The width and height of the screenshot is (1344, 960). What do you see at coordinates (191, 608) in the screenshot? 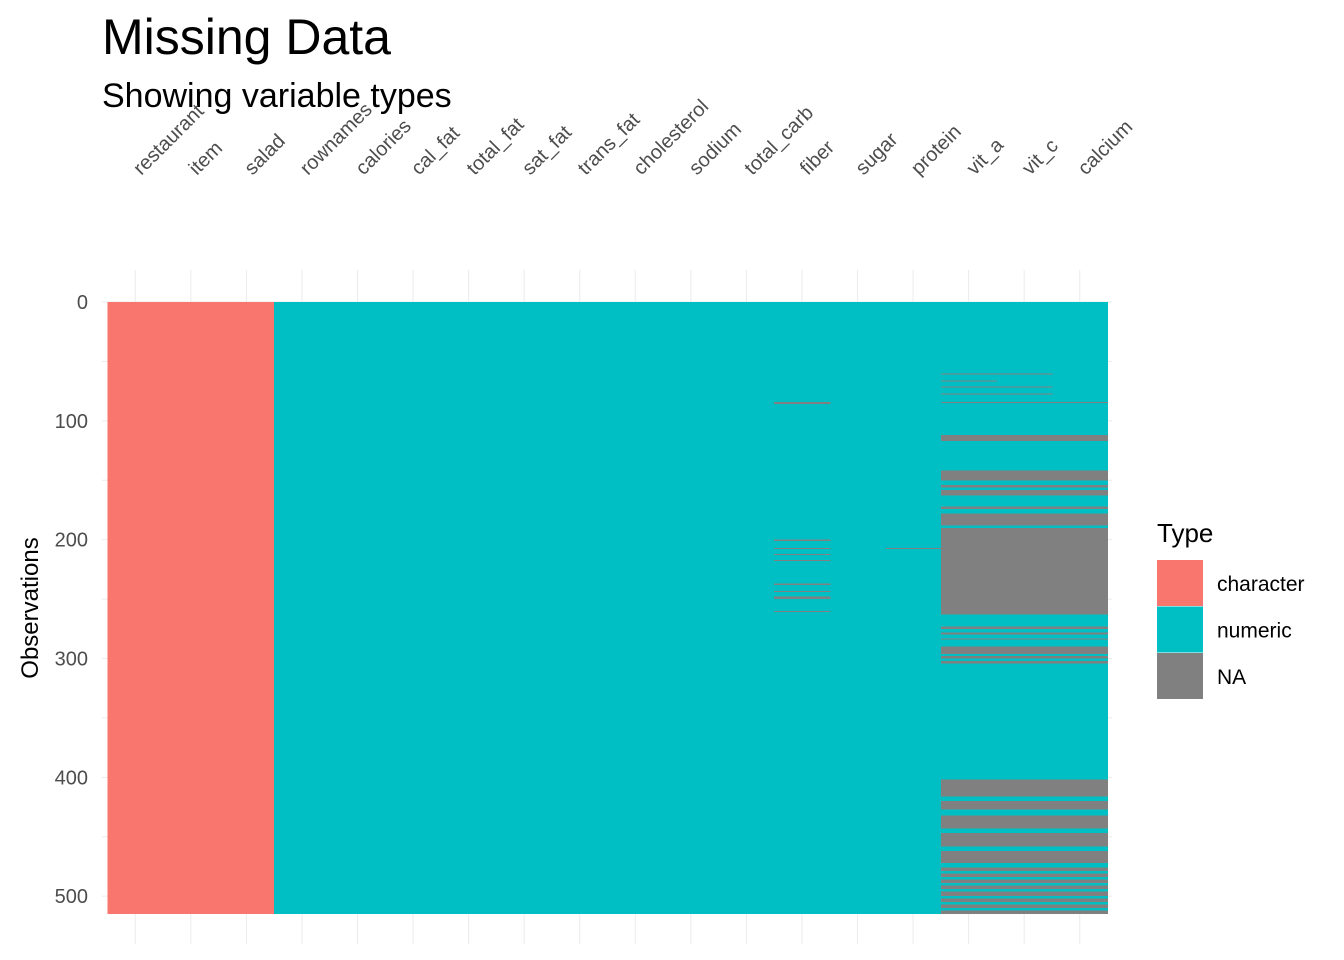
I see `tile-item` at bounding box center [191, 608].